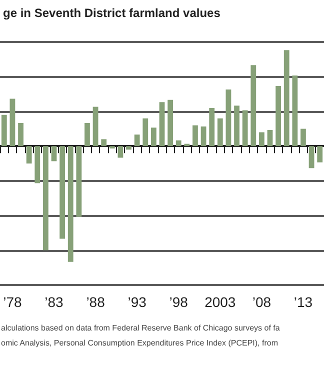 The image size is (324, 367). I want to click on x-tick-label: ’88, so click(96, 302).